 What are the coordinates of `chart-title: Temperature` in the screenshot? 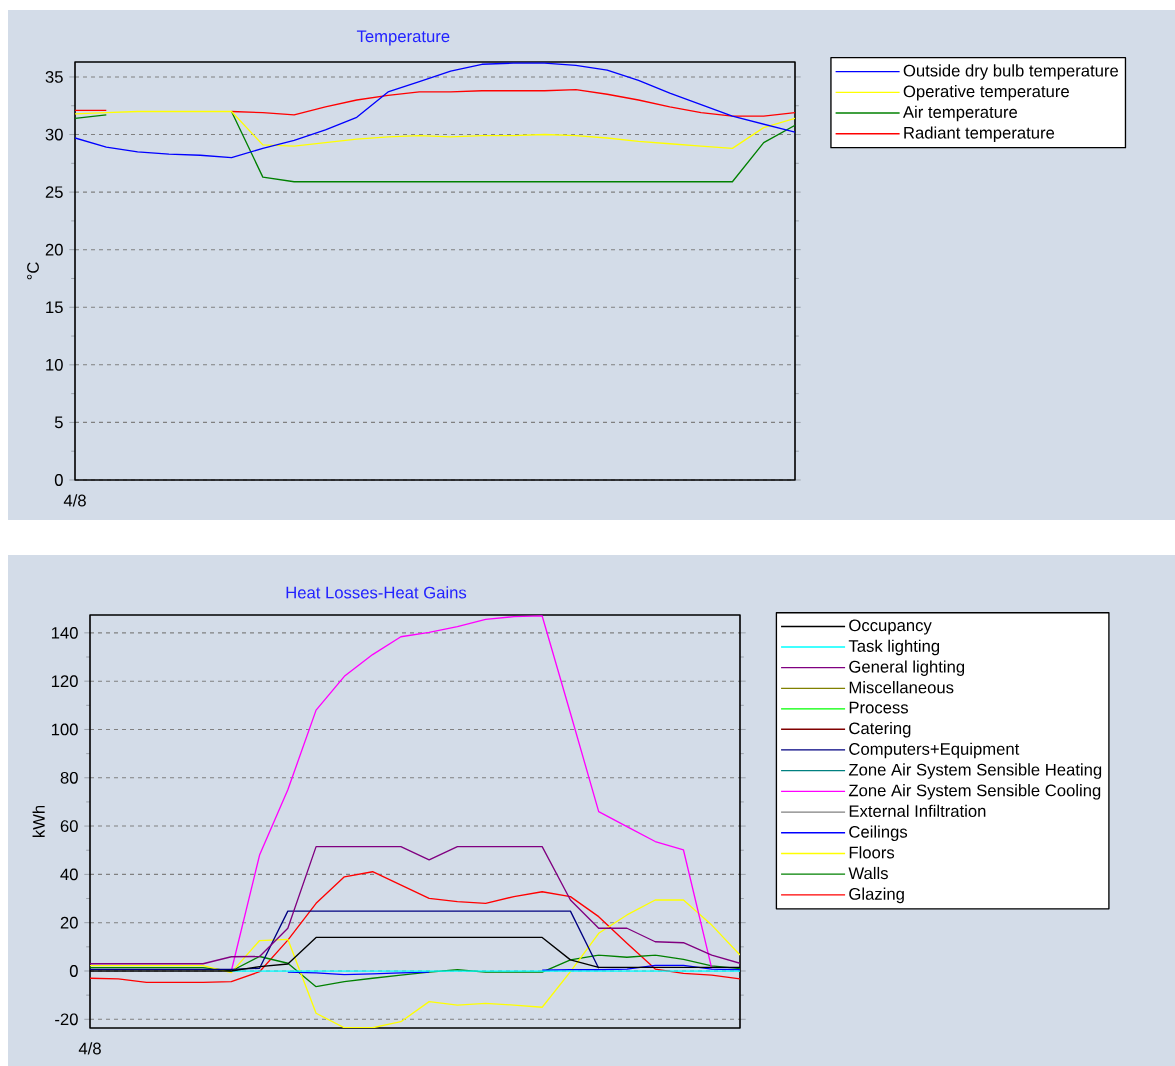 It's located at (403, 38).